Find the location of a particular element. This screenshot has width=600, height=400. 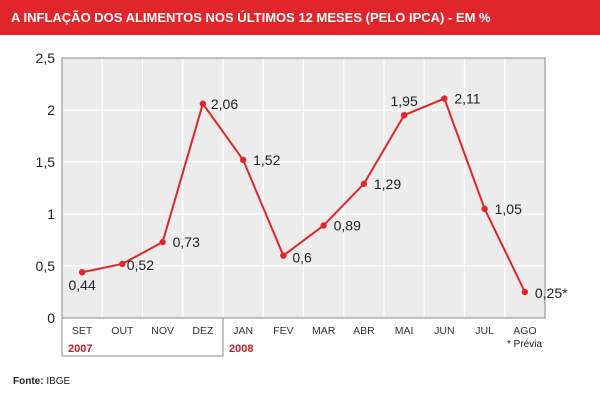

x-tick-label: SET is located at coordinates (82, 331).